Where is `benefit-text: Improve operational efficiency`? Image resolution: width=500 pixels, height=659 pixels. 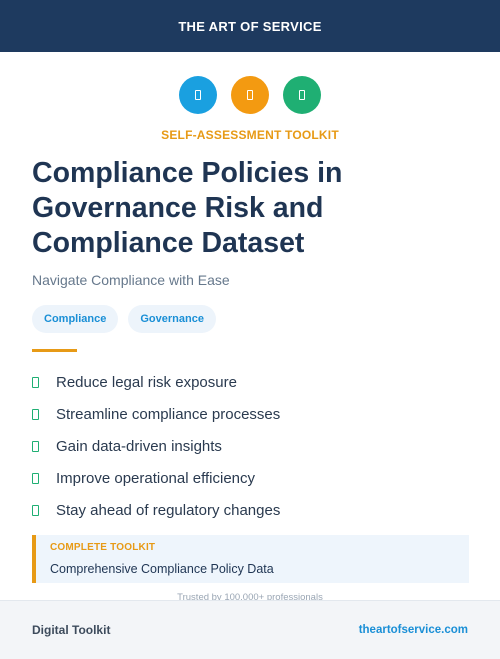 benefit-text: Improve operational efficiency is located at coordinates (155, 478).